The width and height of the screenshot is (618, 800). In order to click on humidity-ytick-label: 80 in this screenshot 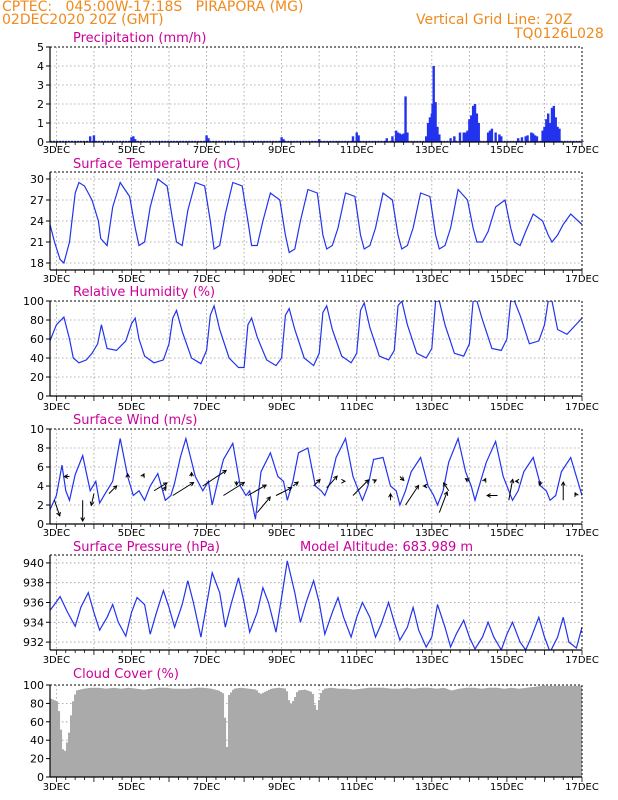, I will do `click(37, 320)`.